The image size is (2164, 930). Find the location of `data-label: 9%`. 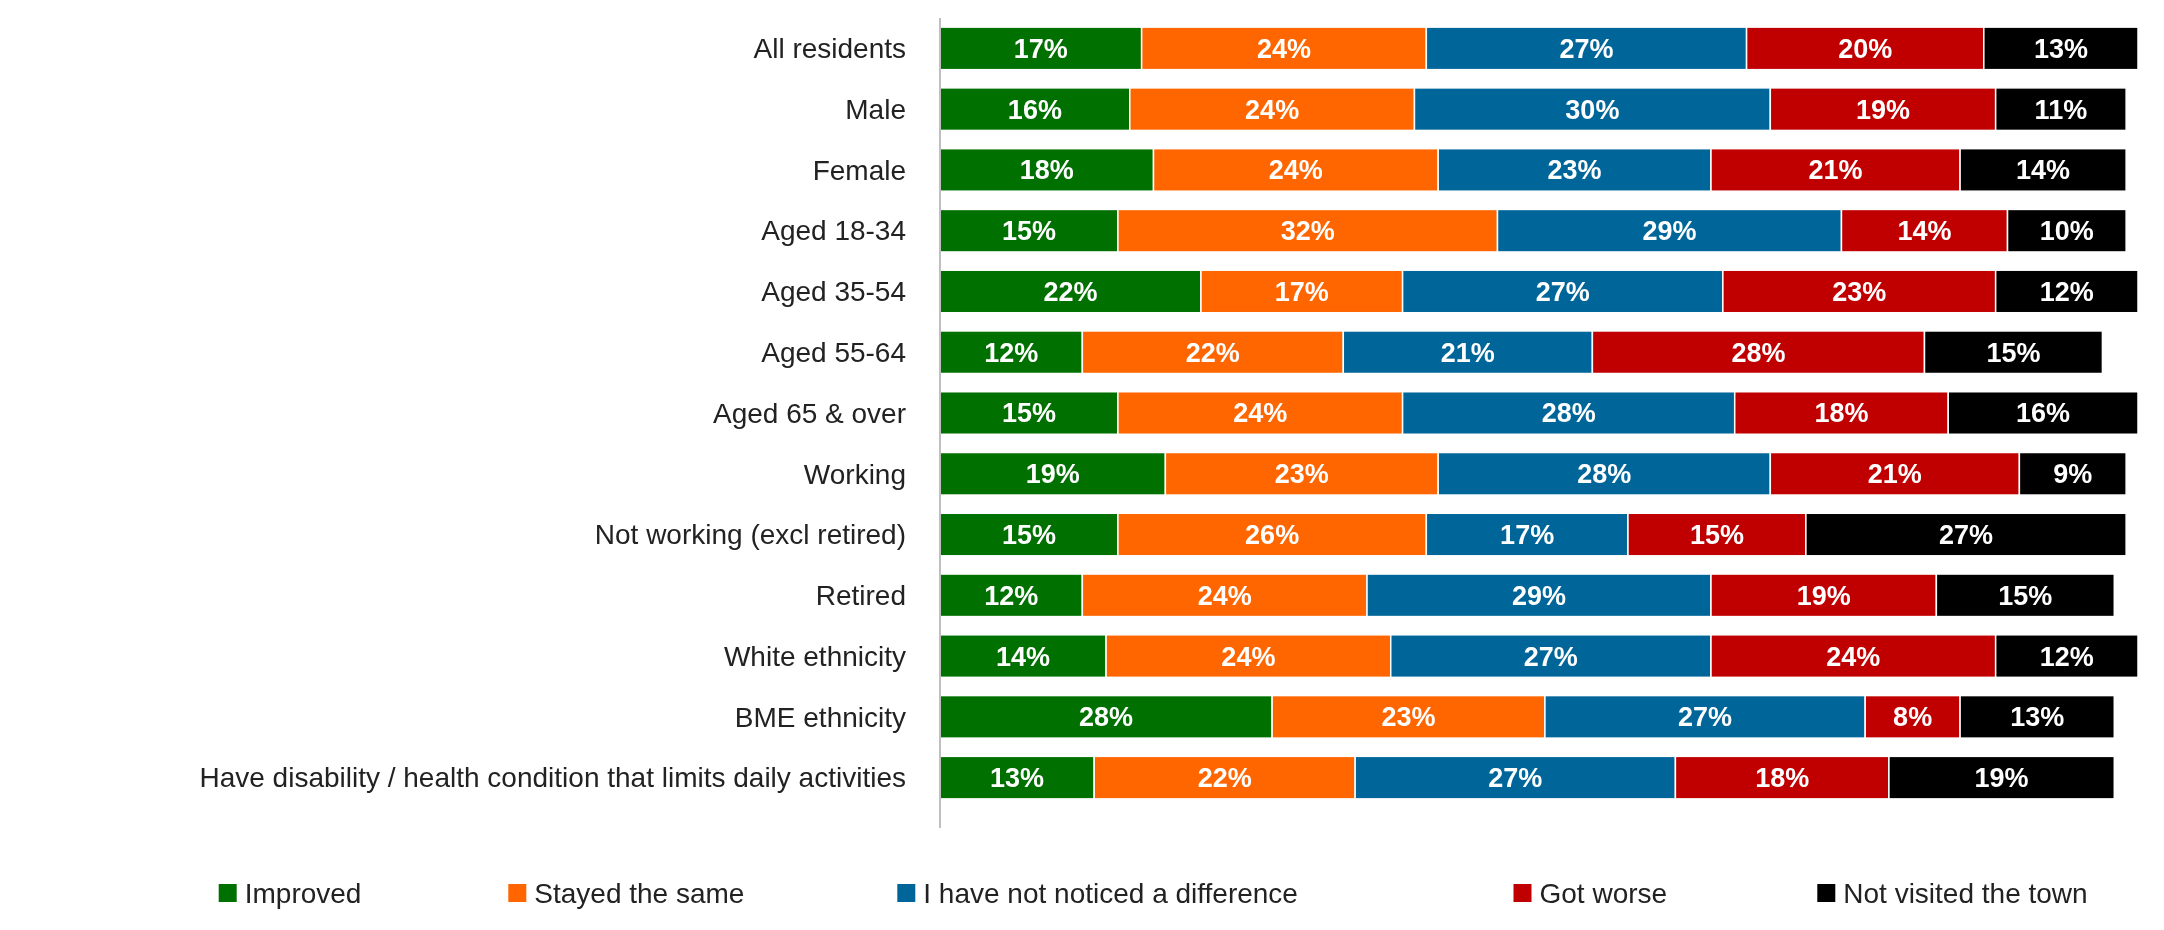

data-label: 9% is located at coordinates (2073, 474).